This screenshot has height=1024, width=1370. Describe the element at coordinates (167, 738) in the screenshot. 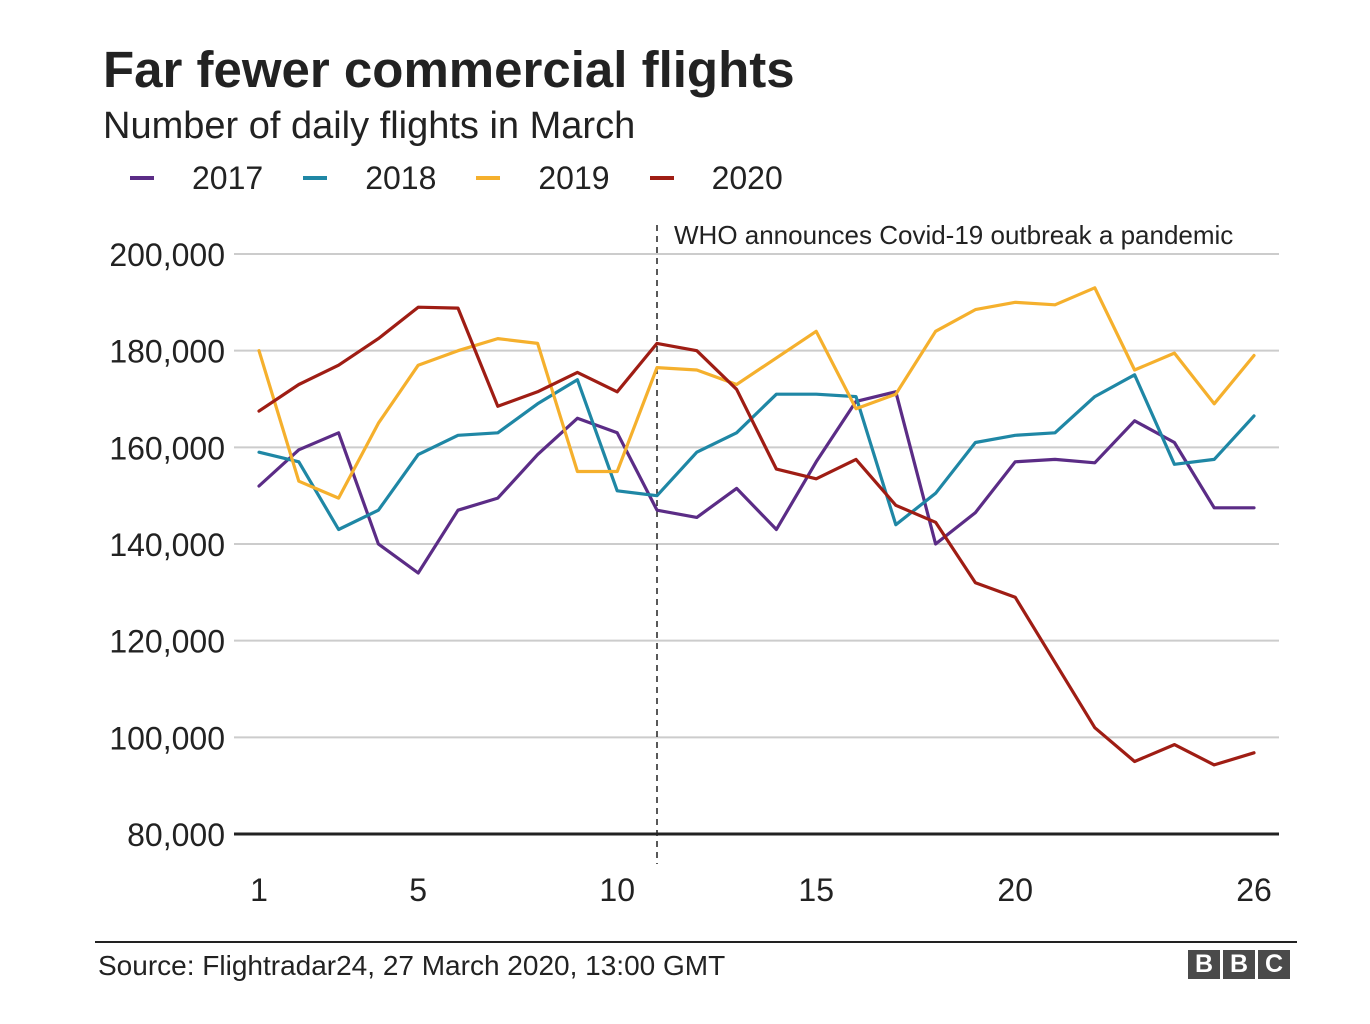

I see `y-tick-label: 100,000` at that location.